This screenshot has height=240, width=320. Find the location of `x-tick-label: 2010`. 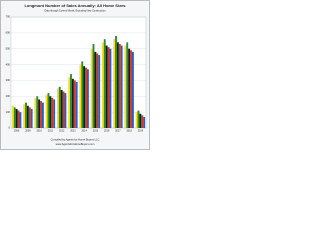

x-tick-label: 2010 is located at coordinates (39, 131).